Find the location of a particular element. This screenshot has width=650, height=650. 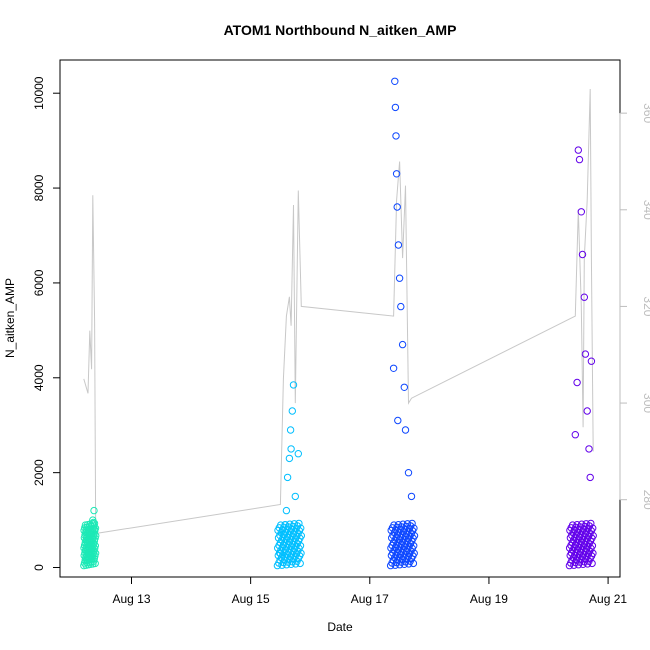

y-axis-left: 0 2000 4000 6000 8000 10000 is located at coordinates (46, 323).